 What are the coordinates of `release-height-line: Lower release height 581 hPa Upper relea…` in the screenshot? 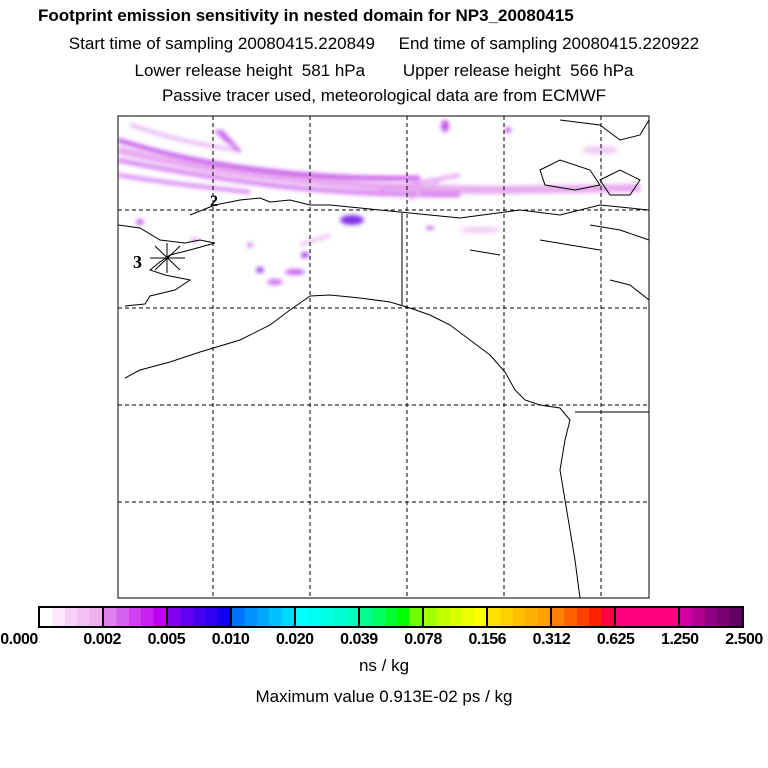 It's located at (384, 70).